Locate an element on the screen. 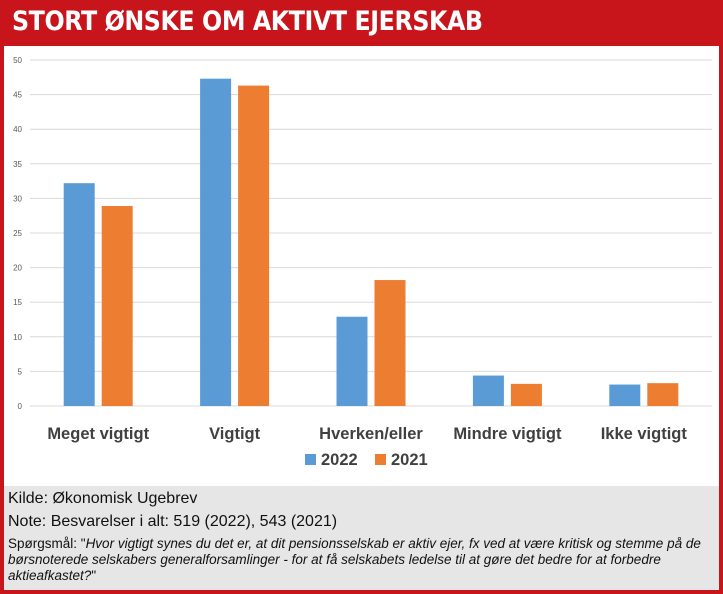  y-tick-label: 40 is located at coordinates (17, 129).